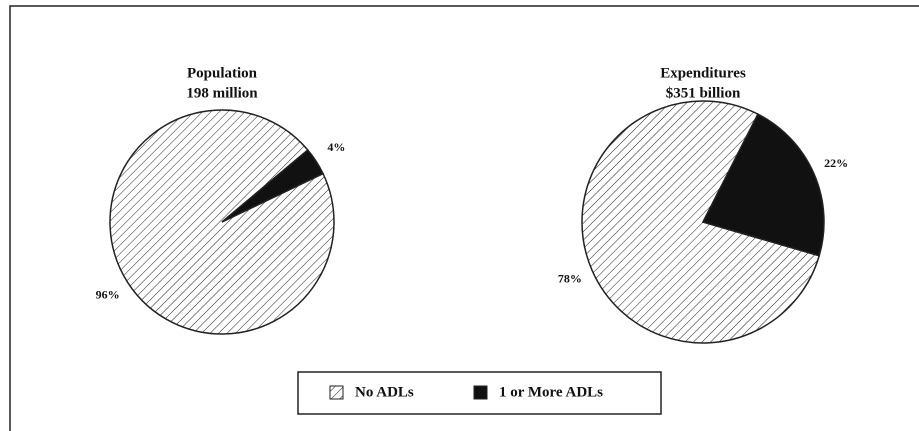 The image size is (919, 431). What do you see at coordinates (336, 147) in the screenshot?
I see `value-label: 4%` at bounding box center [336, 147].